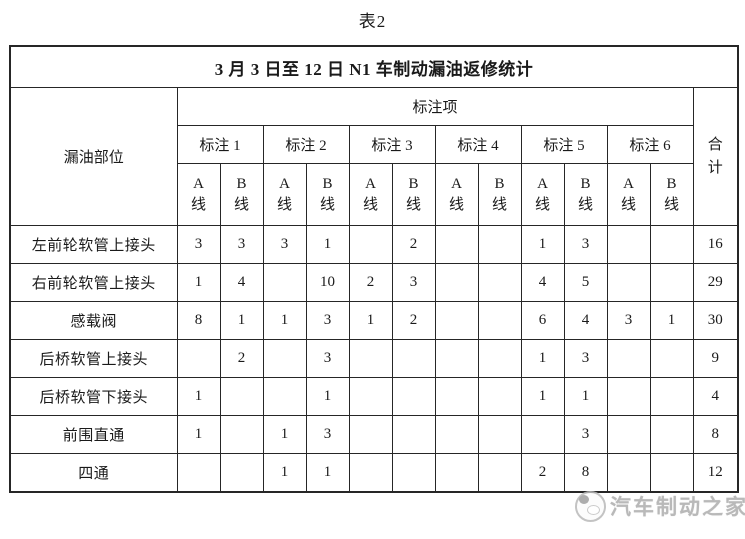  Describe the element at coordinates (372, 21) in the screenshot. I see `table-caption: 表2` at that location.